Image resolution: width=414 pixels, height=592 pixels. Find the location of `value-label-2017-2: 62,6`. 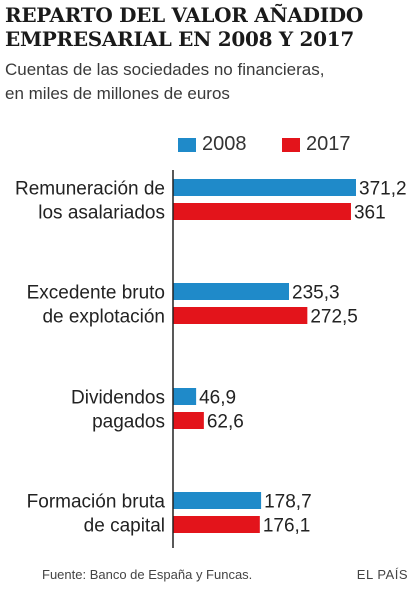

value-label-2017-2: 62,6 is located at coordinates (225, 422).